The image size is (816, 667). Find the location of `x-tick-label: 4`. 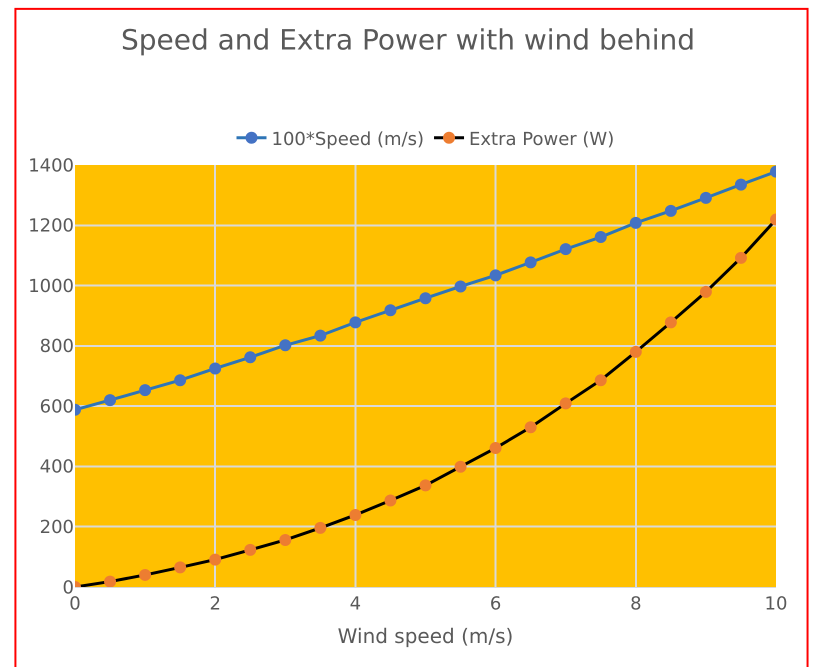

x-tick-label: 4 is located at coordinates (356, 604).